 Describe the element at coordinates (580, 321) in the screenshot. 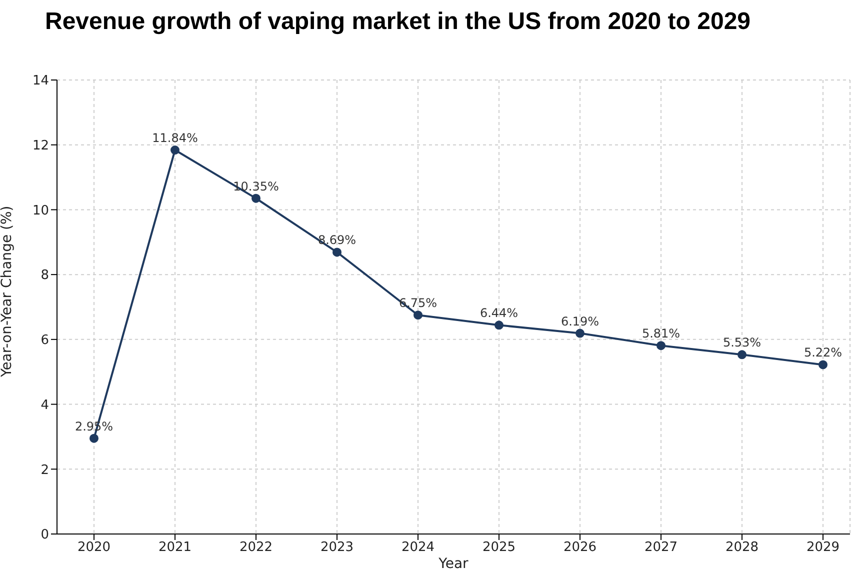

I see `data-label: 6.19%` at that location.